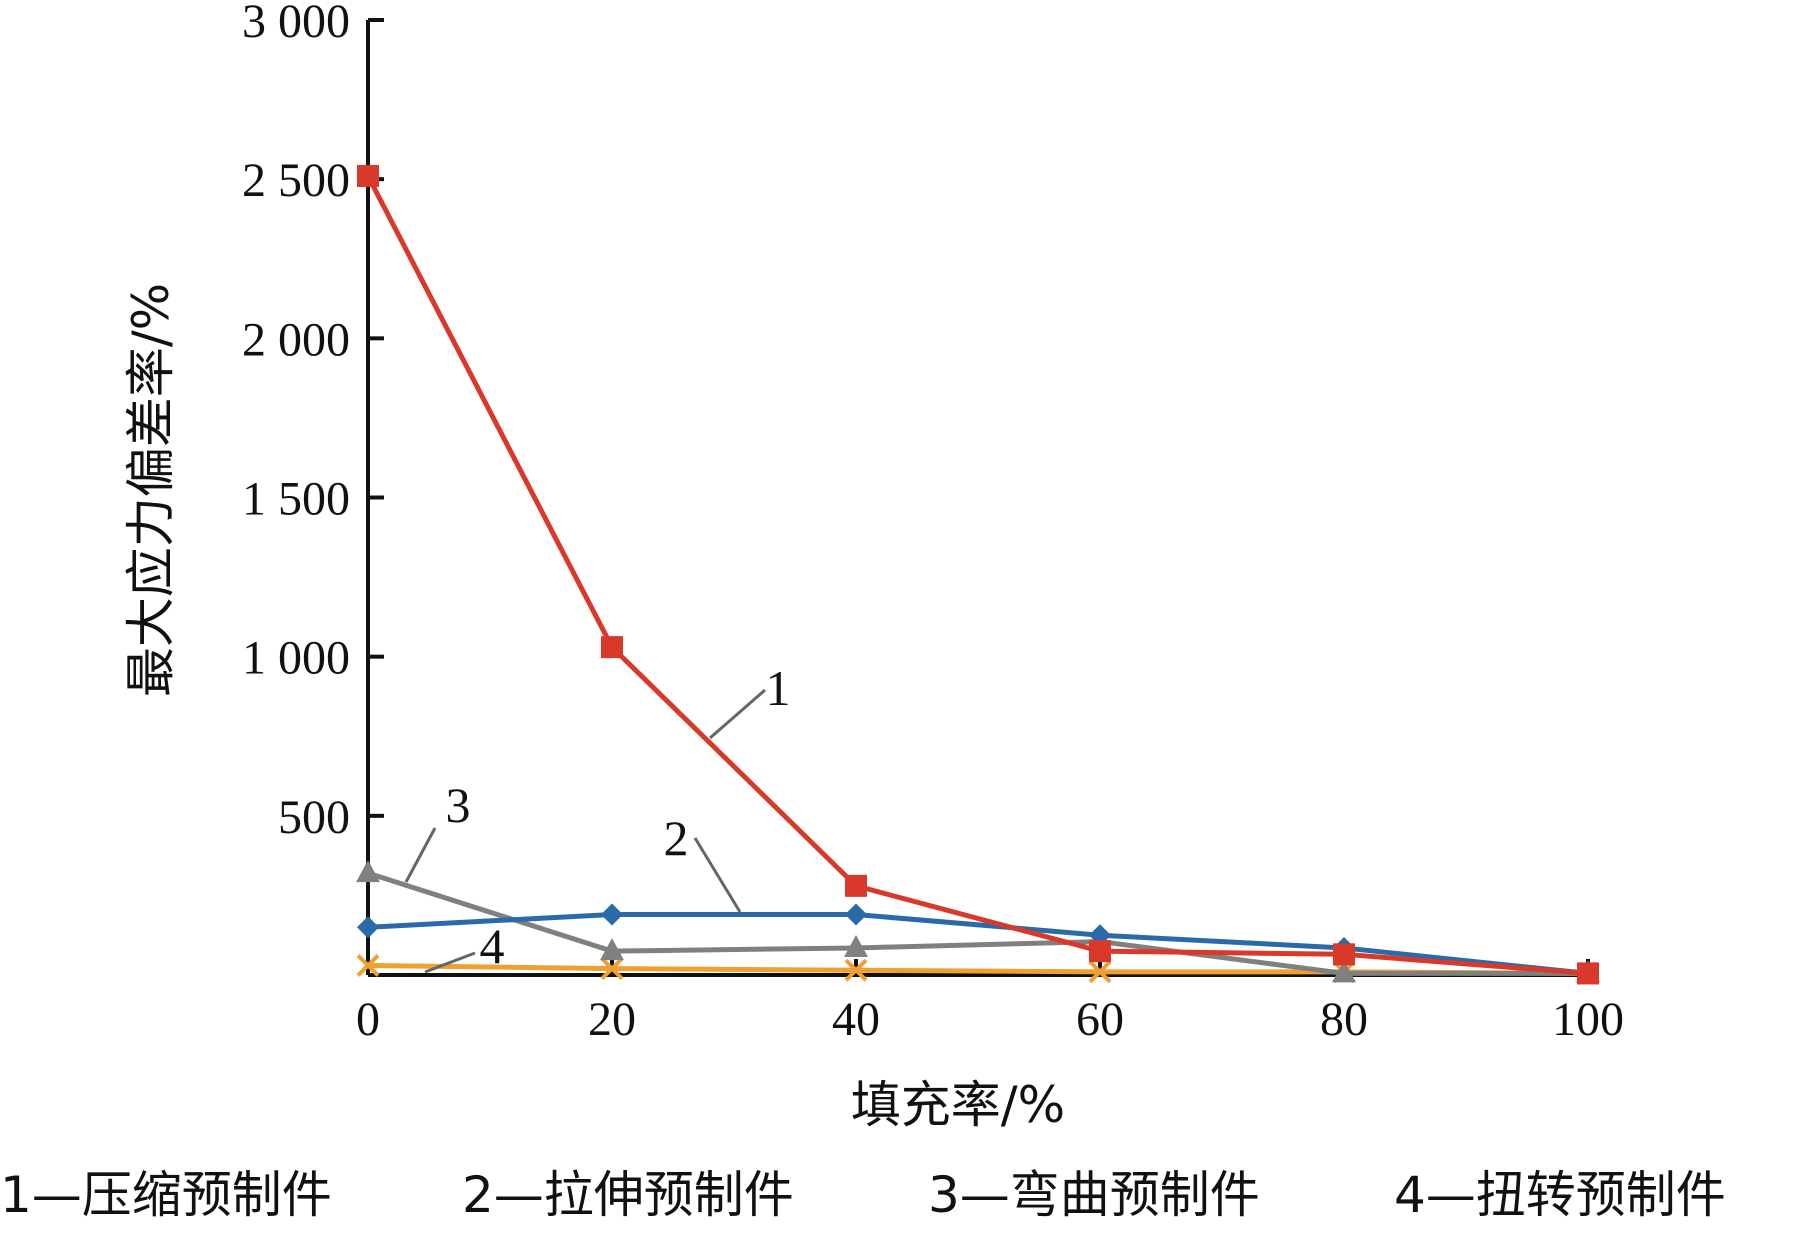 The width and height of the screenshot is (1801, 1237). What do you see at coordinates (856, 1019) in the screenshot?
I see `x-tick-label: 40` at bounding box center [856, 1019].